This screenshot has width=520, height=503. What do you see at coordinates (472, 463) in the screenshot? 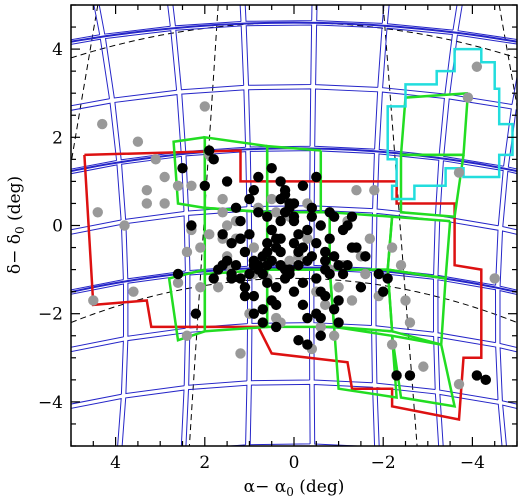
I see `x-tick-label: −4` at bounding box center [472, 463].